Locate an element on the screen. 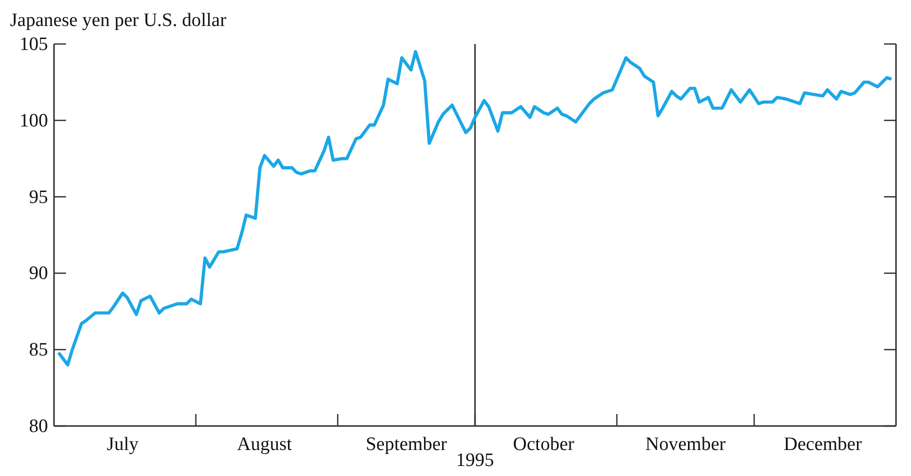 The width and height of the screenshot is (911, 476). y-axis-title: Japanese yen per U.S. dollar is located at coordinates (118, 21).